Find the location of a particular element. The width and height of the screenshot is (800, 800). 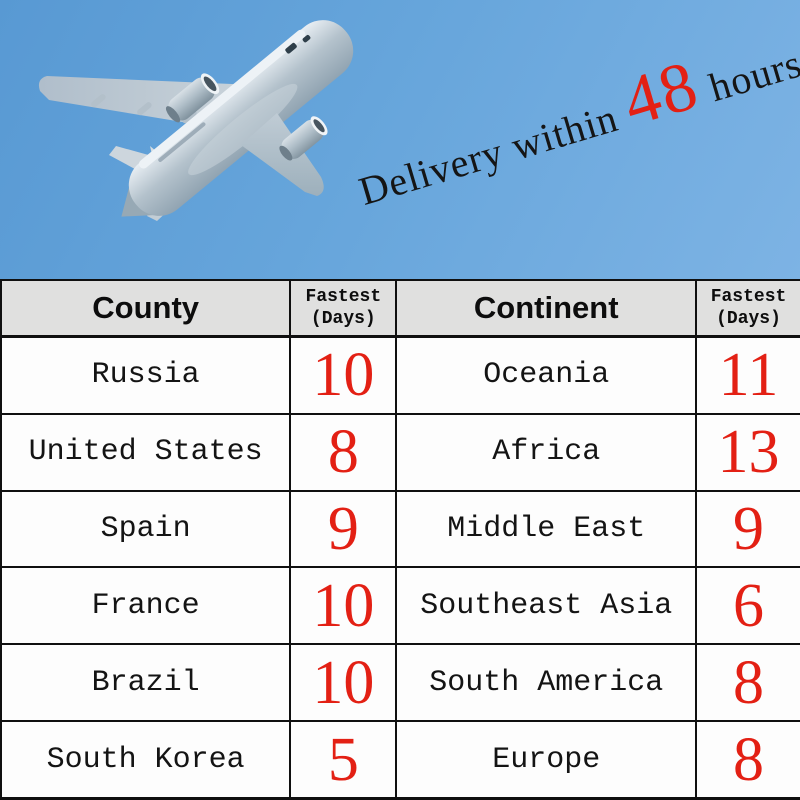

table-row: Brazil 10 South America 8 is located at coordinates (401, 684).